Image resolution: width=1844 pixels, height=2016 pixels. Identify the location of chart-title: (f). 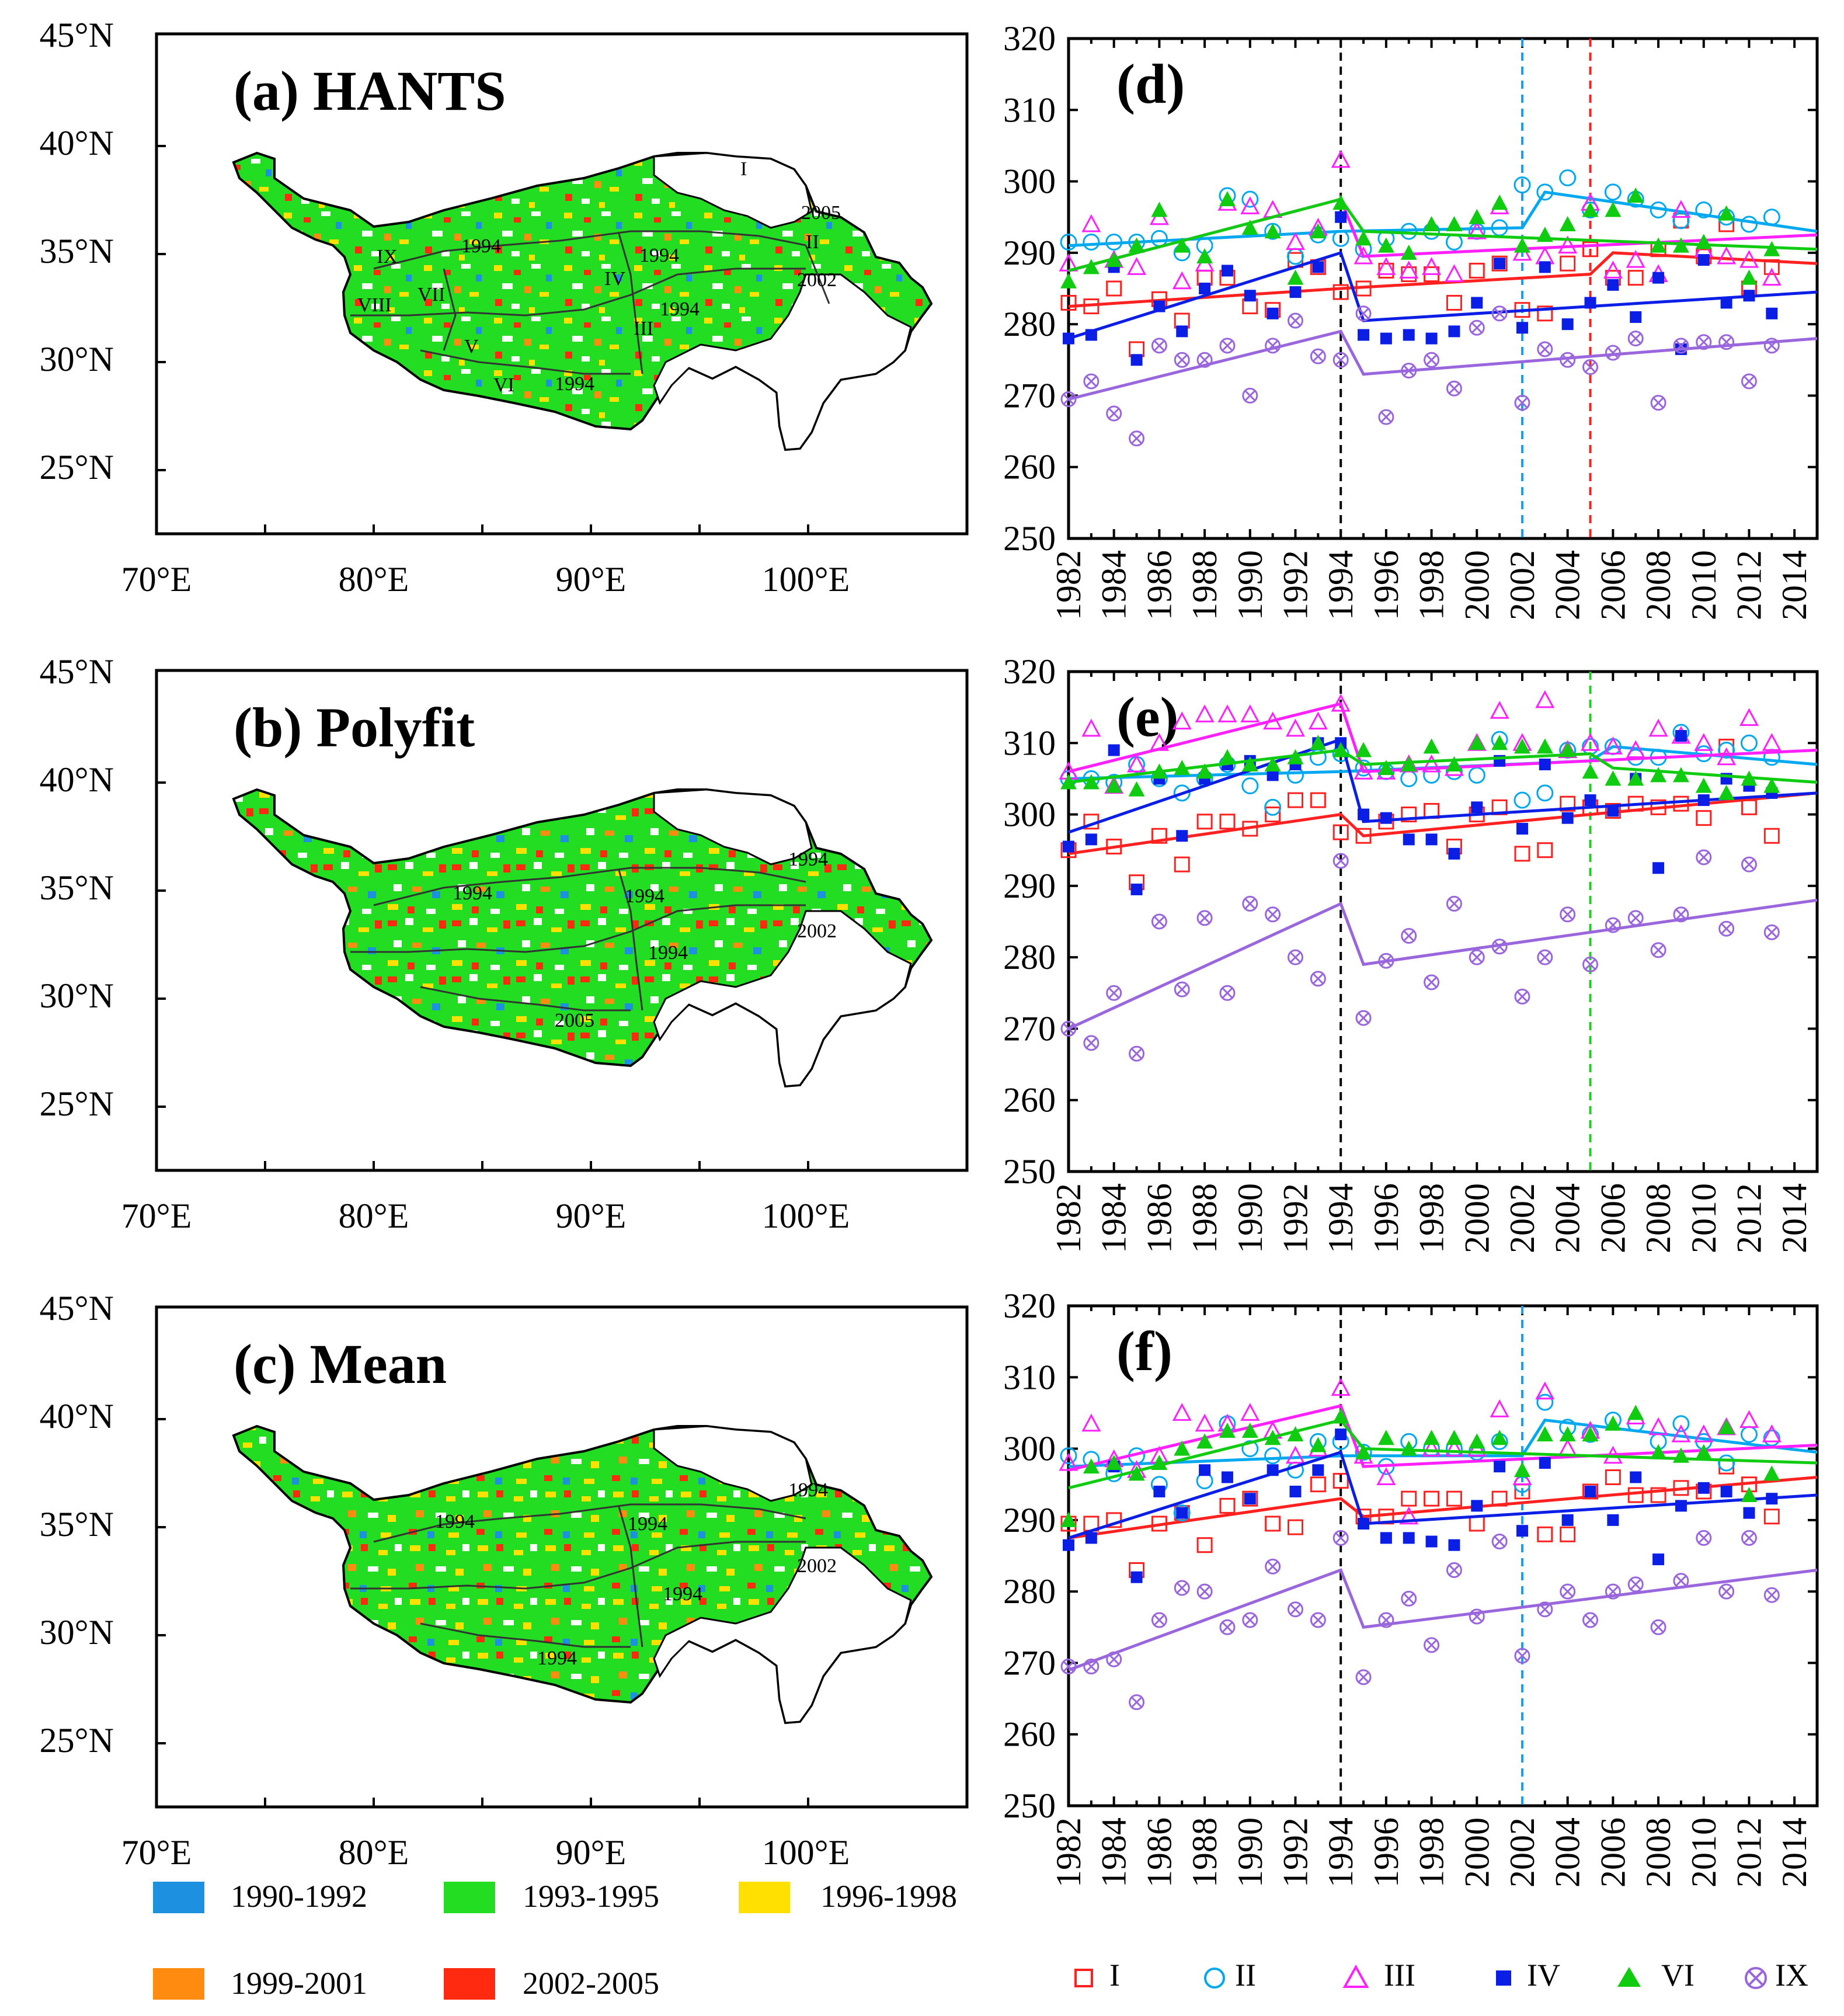
(1144, 1351).